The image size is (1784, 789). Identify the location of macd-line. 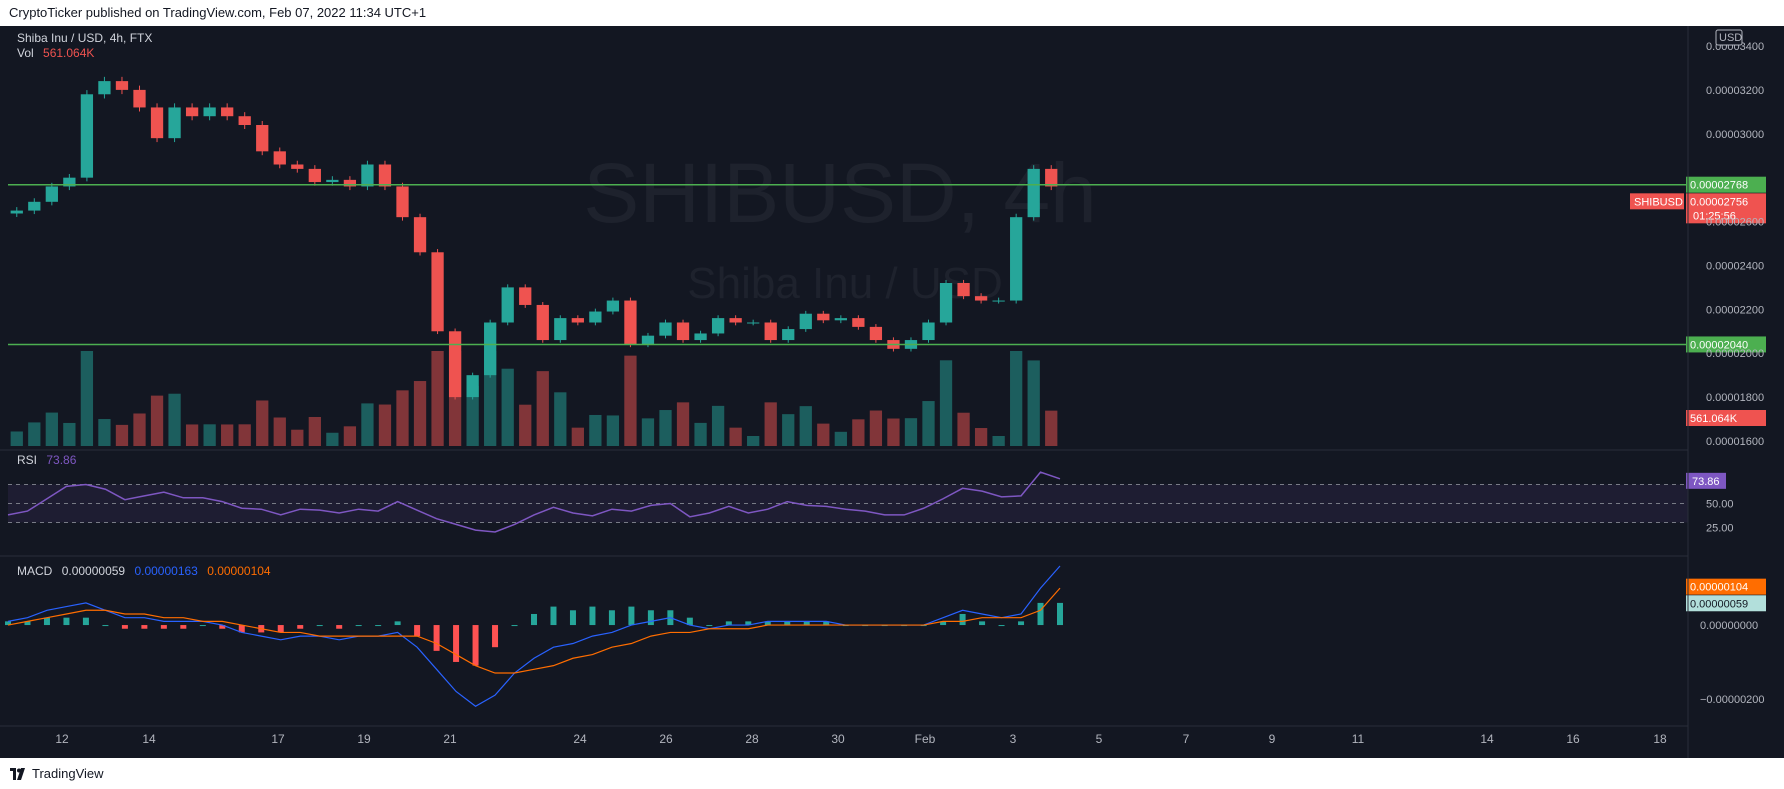
(534, 636).